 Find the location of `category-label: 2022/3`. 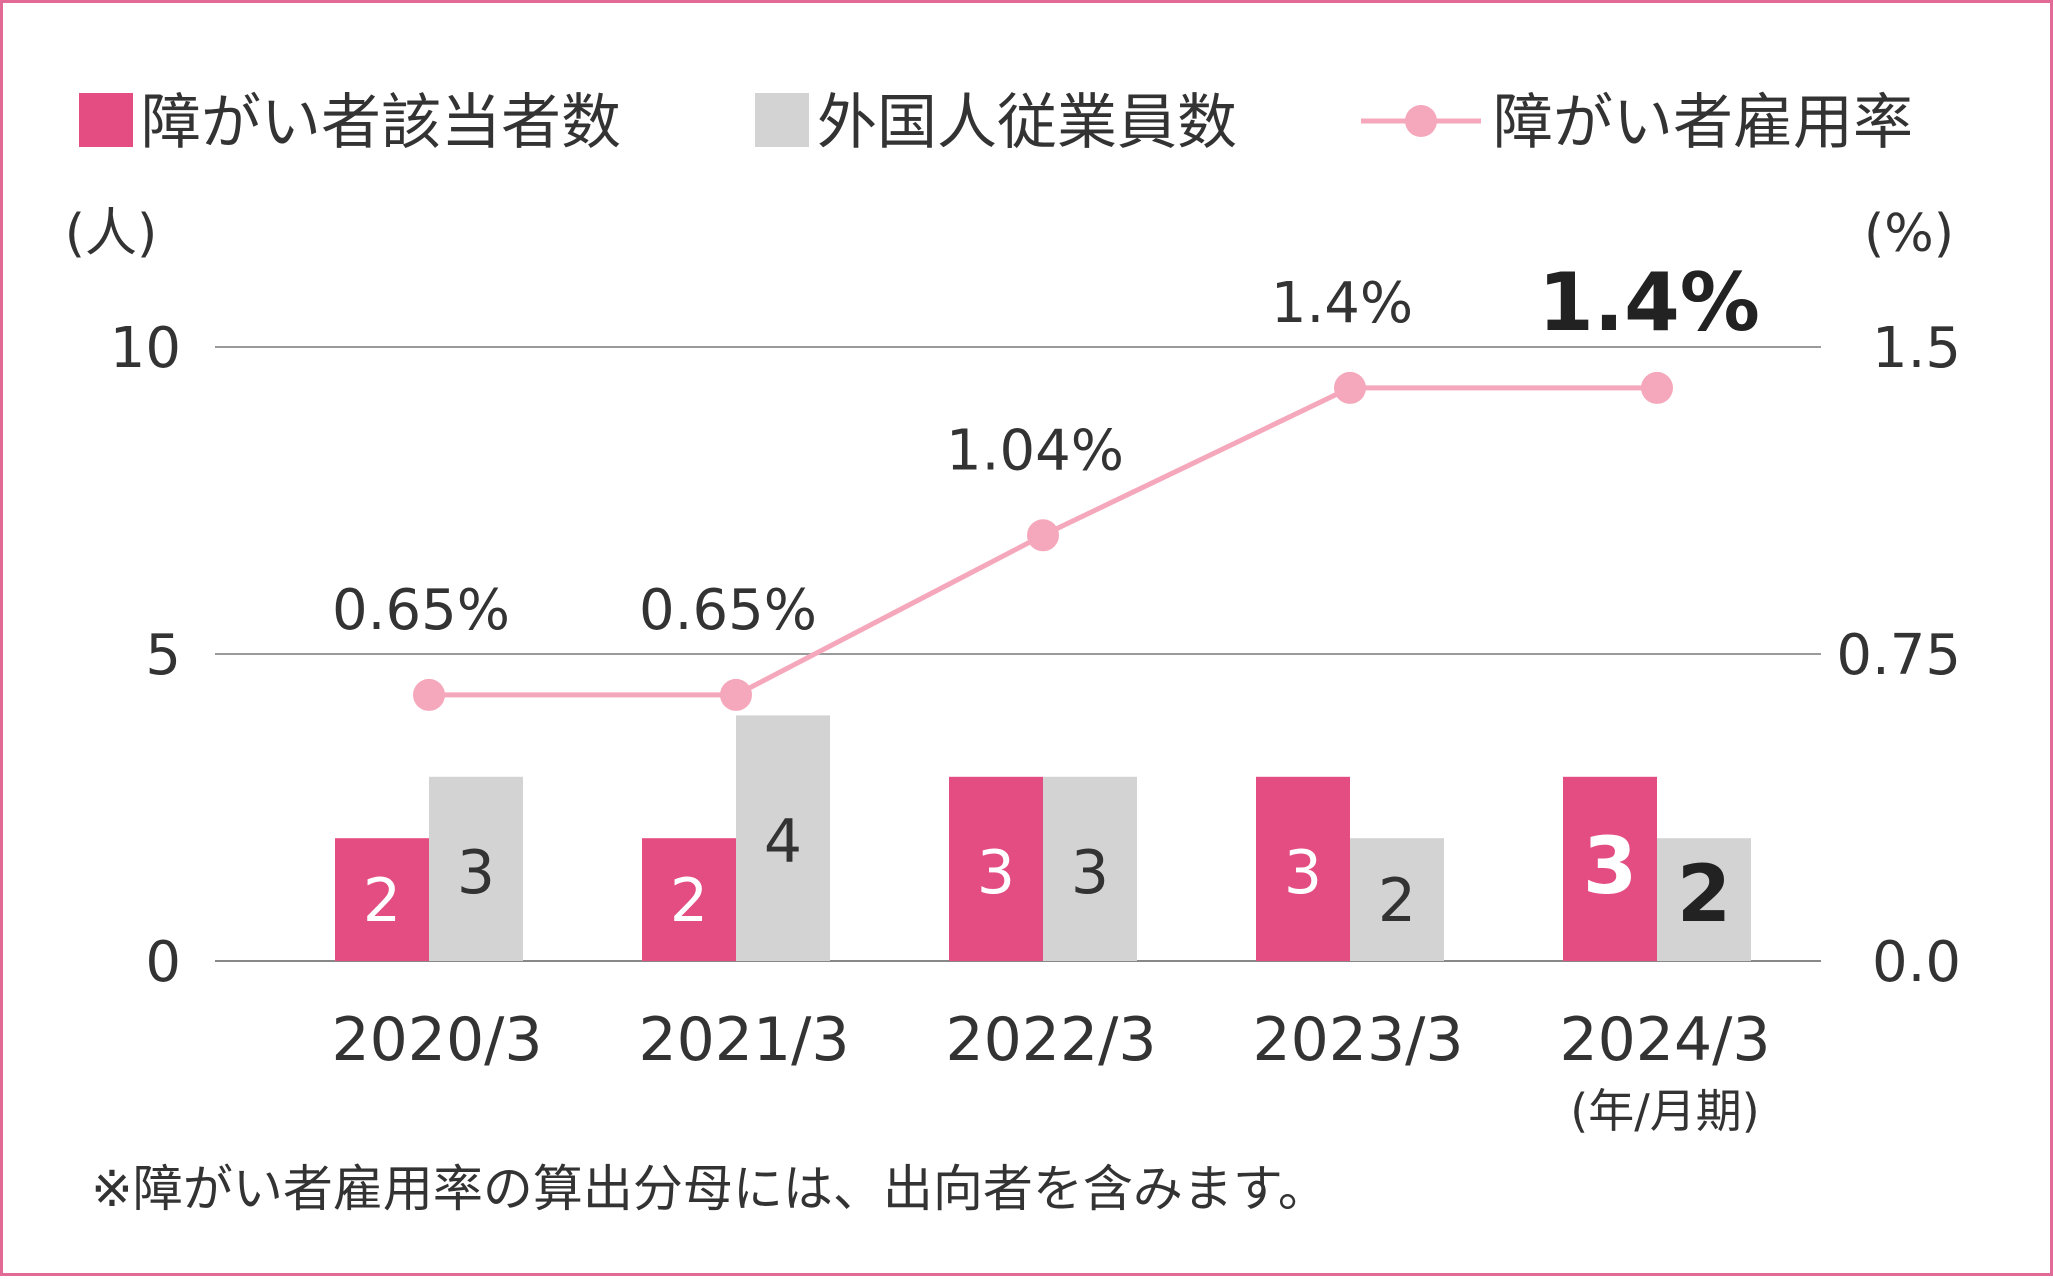

category-label: 2022/3 is located at coordinates (1050, 1040).